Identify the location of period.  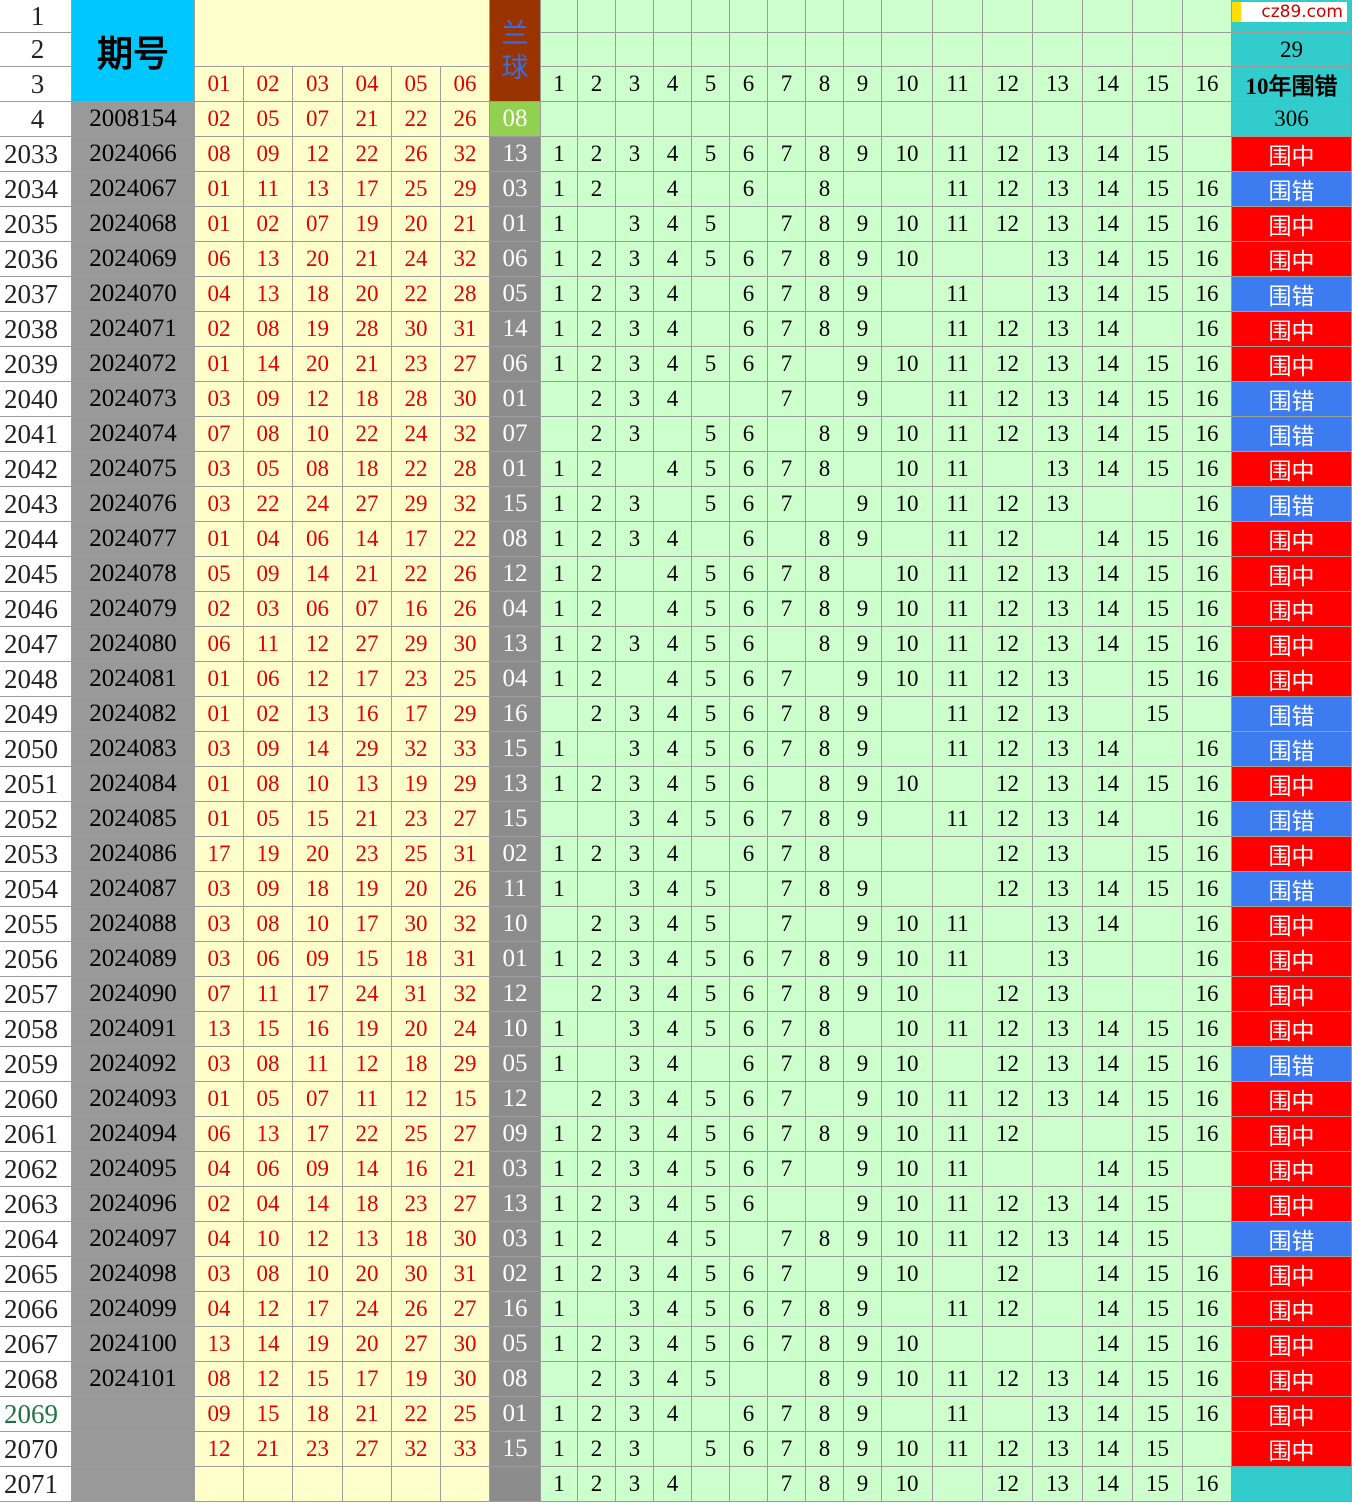
(133, 1449).